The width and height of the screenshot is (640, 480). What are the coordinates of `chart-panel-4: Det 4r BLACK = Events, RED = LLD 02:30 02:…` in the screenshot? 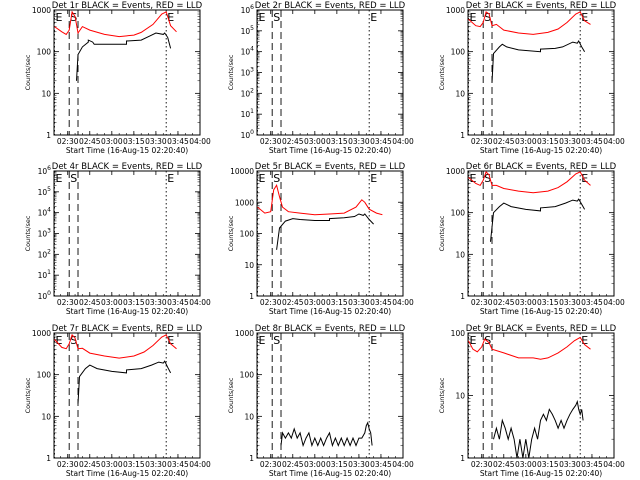 It's located at (117, 239).